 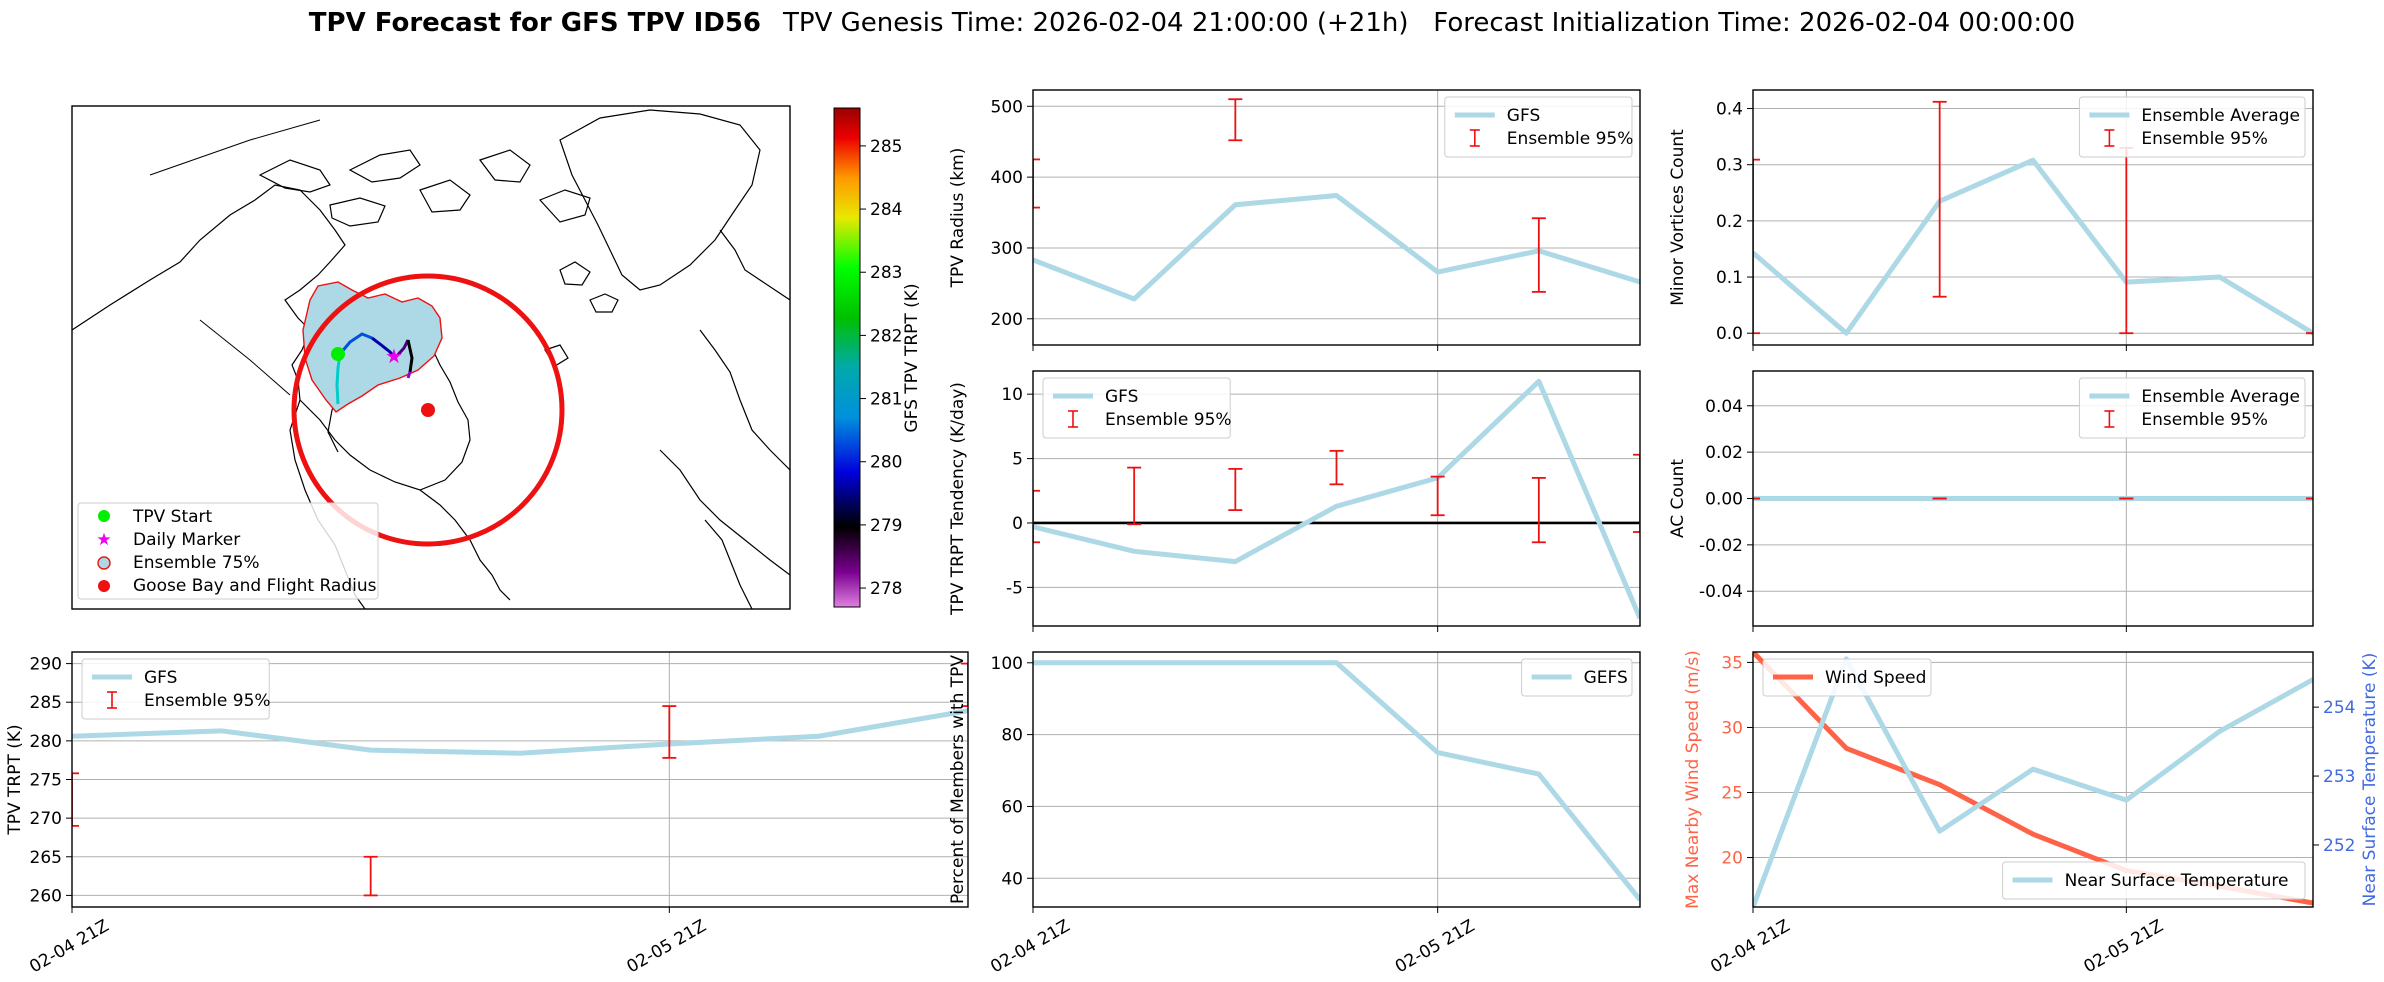 What do you see at coordinates (1732, 794) in the screenshot?
I see `y-tick-label: 25` at bounding box center [1732, 794].